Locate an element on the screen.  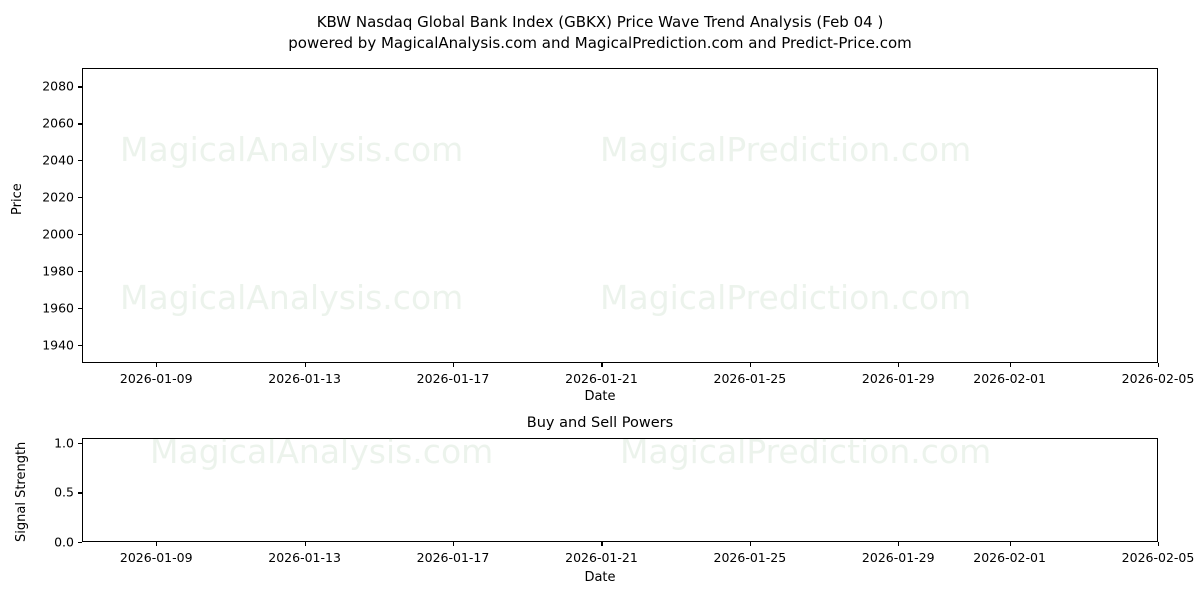
price-y-tick-label: 2060 is located at coordinates (58, 123).